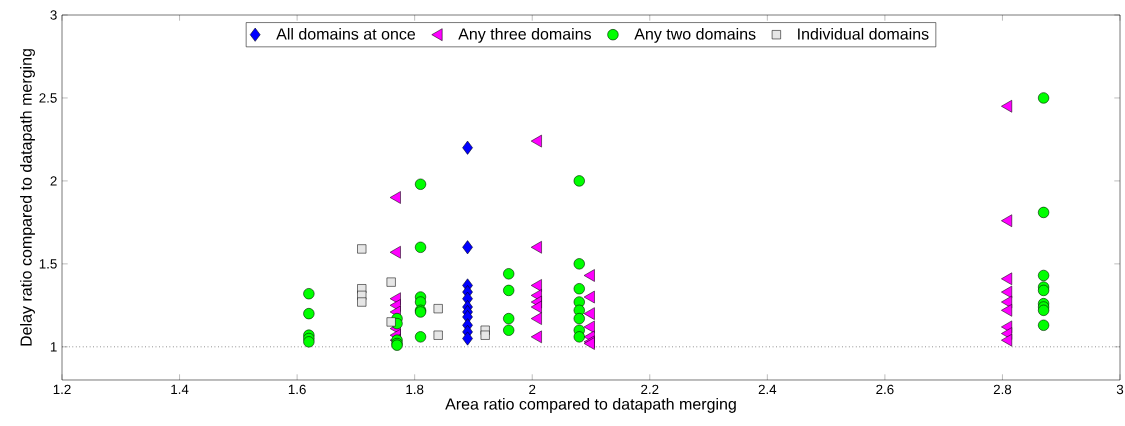  Describe the element at coordinates (863, 33) in the screenshot. I see `legend-label: Individual domains` at that location.